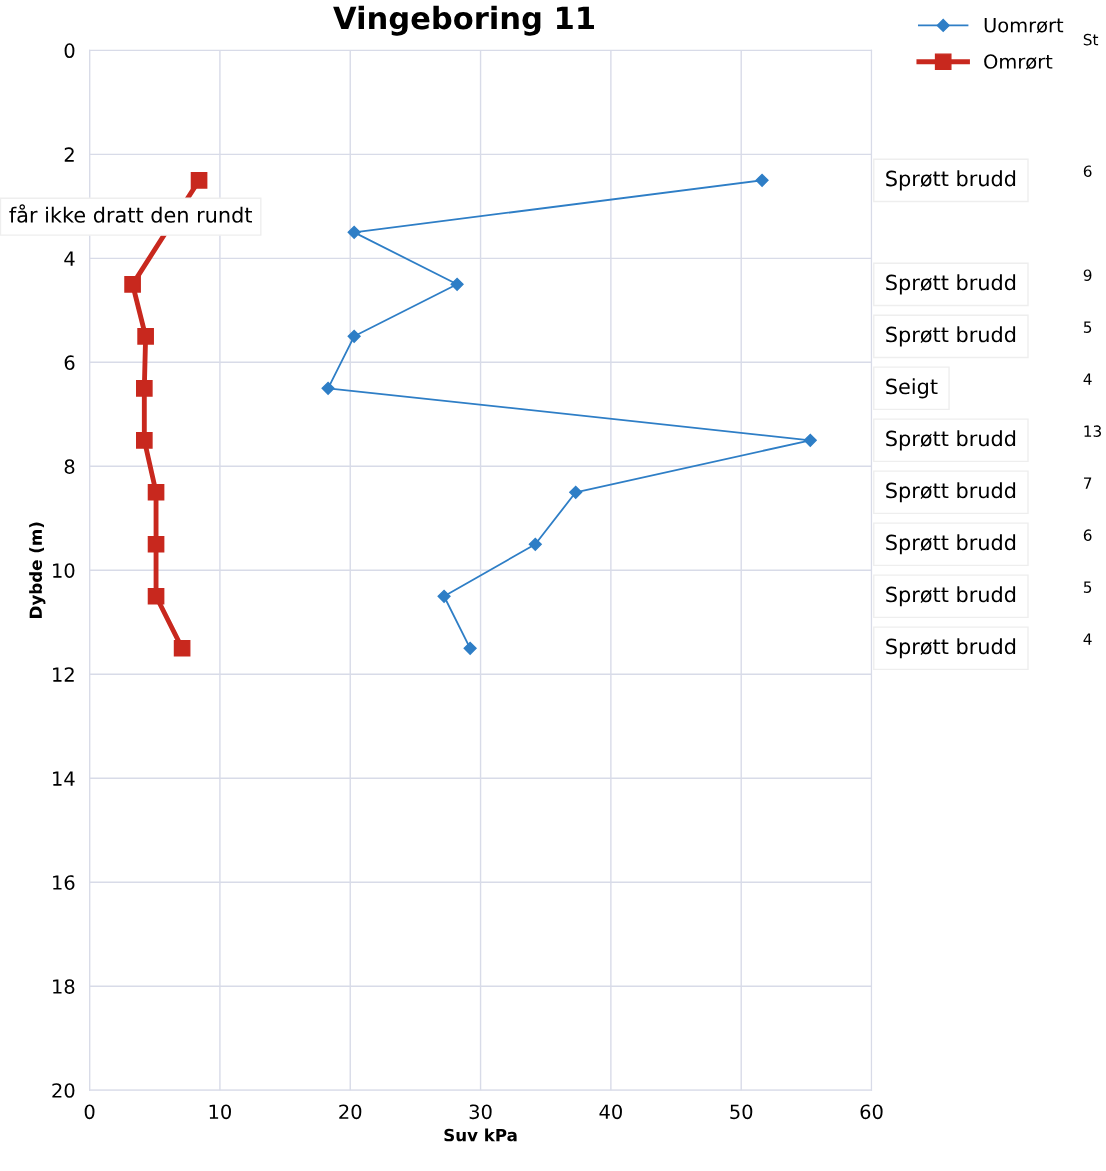 This screenshot has height=1171, width=1106. What do you see at coordinates (1091, 39) in the screenshot?
I see `text: St` at bounding box center [1091, 39].